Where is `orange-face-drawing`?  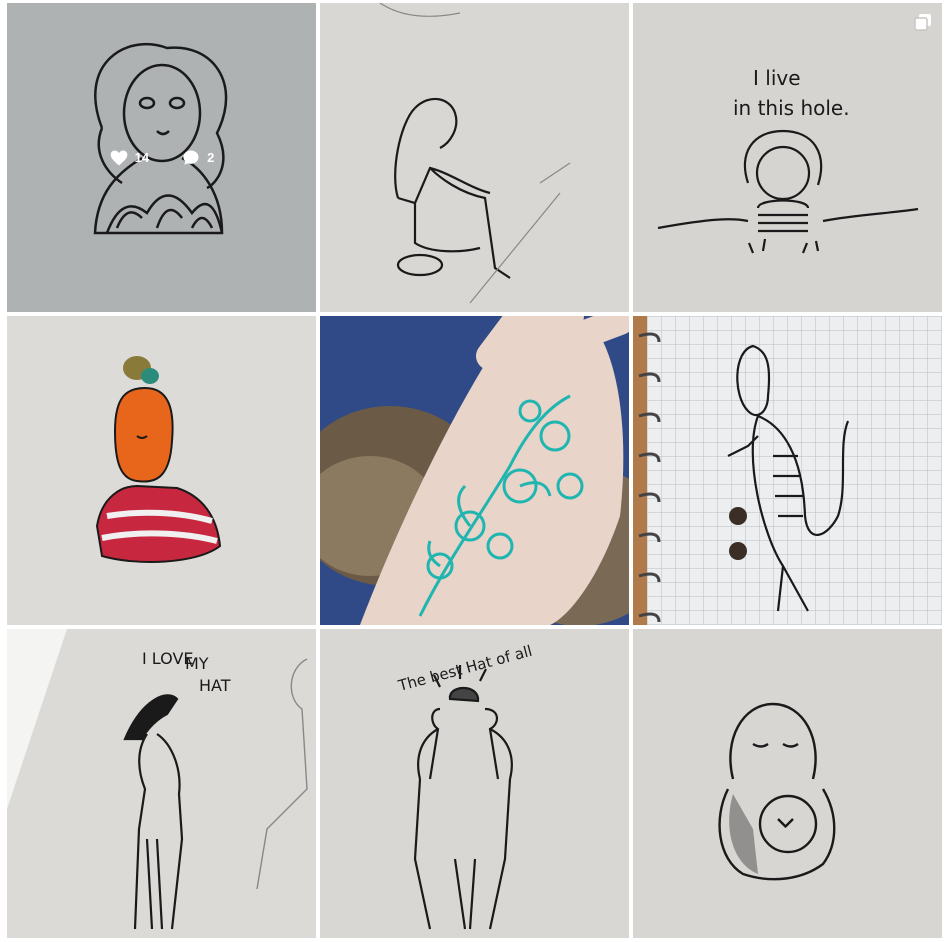 orange-face-drawing is located at coordinates (161, 470).